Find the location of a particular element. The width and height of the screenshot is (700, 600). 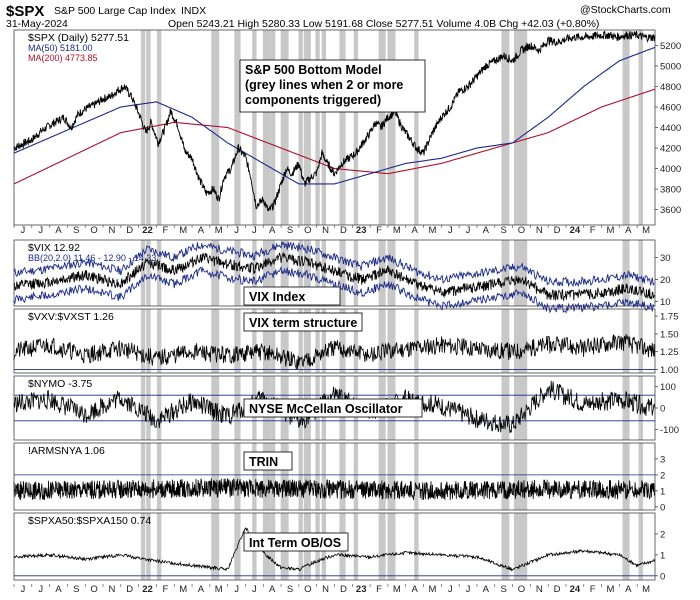

series-trin is located at coordinates (334, 489).